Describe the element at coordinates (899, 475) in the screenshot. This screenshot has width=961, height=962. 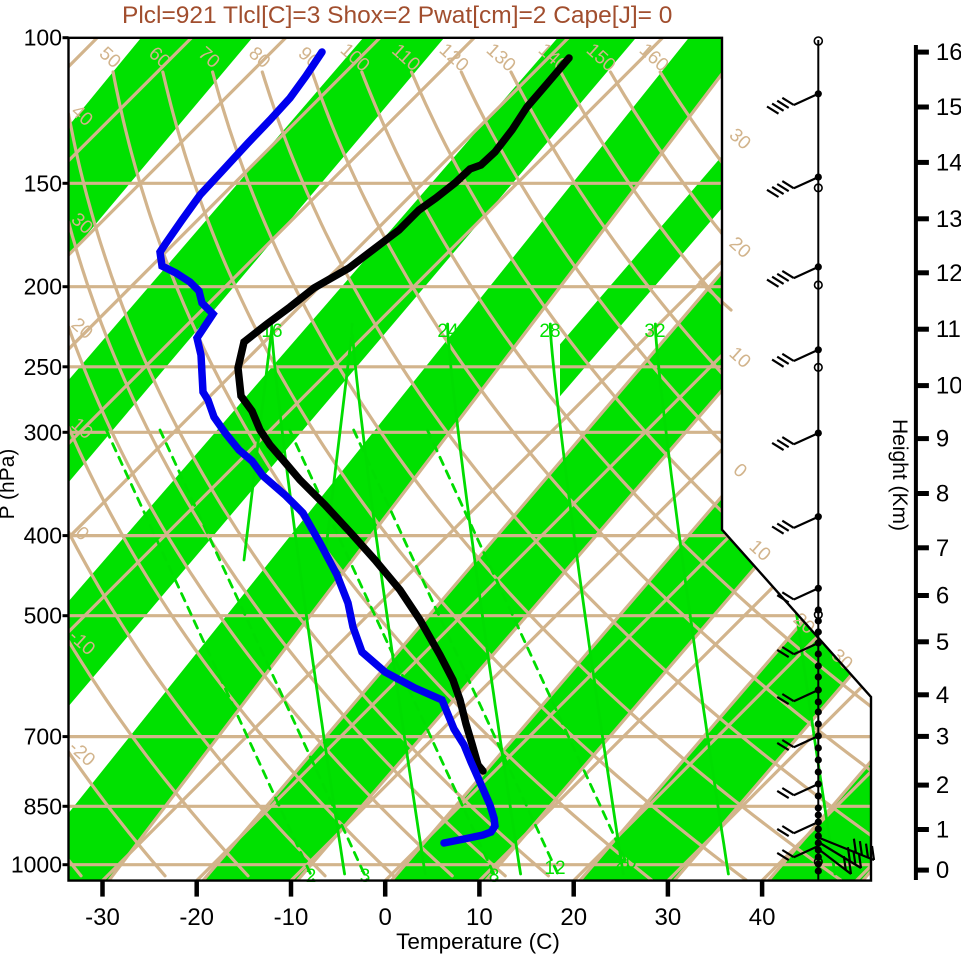
I see `svg-text: Height (Km)` at that location.